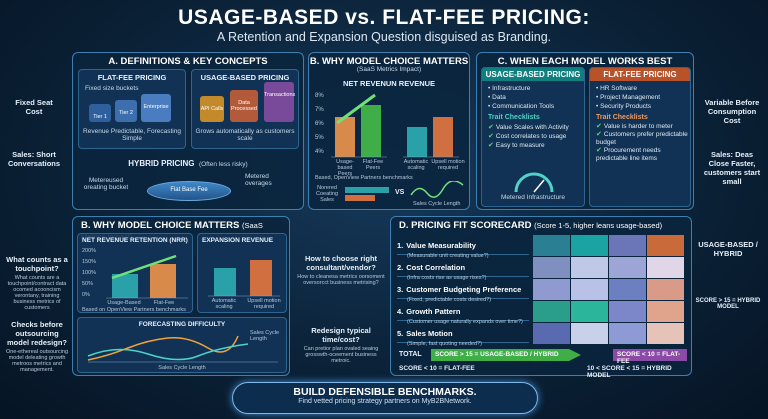  What do you see at coordinates (341, 263) in the screenshot?
I see `consultant-question: How to choose right consultant/vendor?` at bounding box center [341, 263].